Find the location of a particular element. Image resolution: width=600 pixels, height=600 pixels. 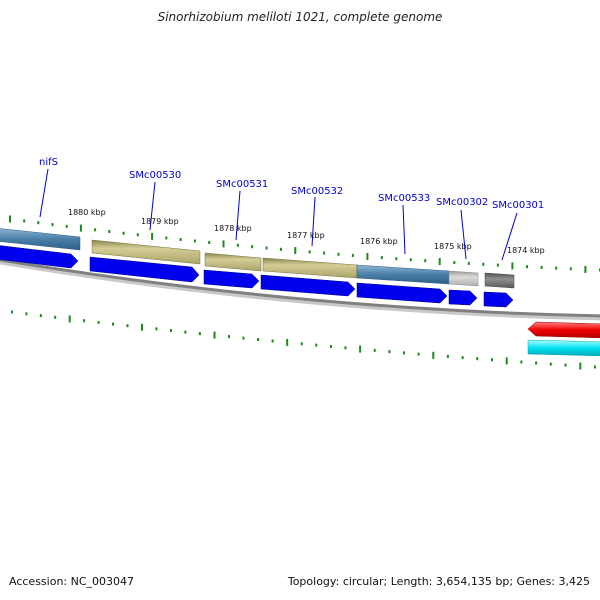

scale-label-1879: 1879 kbp is located at coordinates (160, 221).